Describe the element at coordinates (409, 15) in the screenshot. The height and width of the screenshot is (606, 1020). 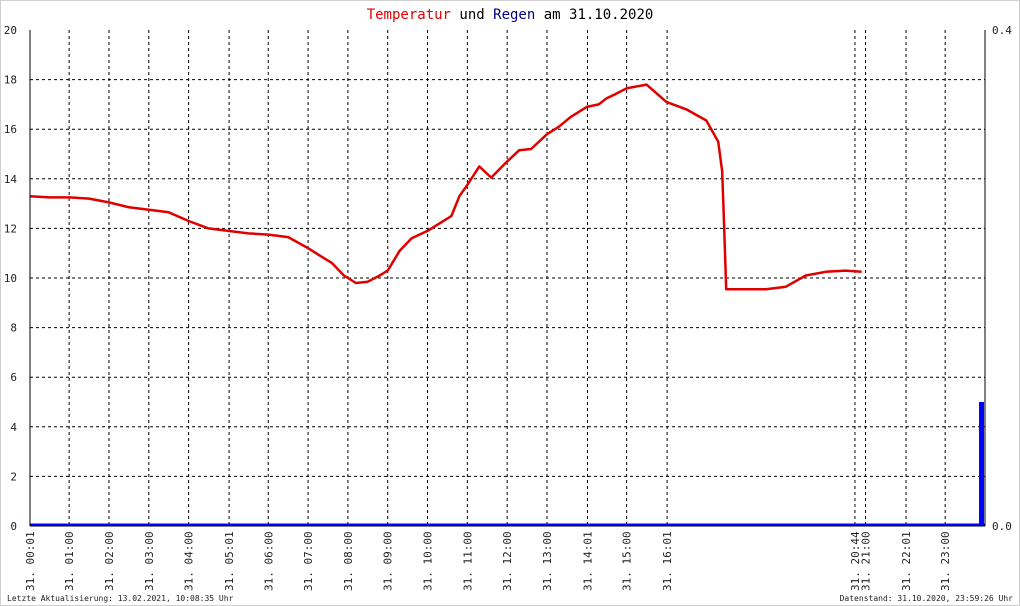
I see `title-temperature: Temperatur` at that location.